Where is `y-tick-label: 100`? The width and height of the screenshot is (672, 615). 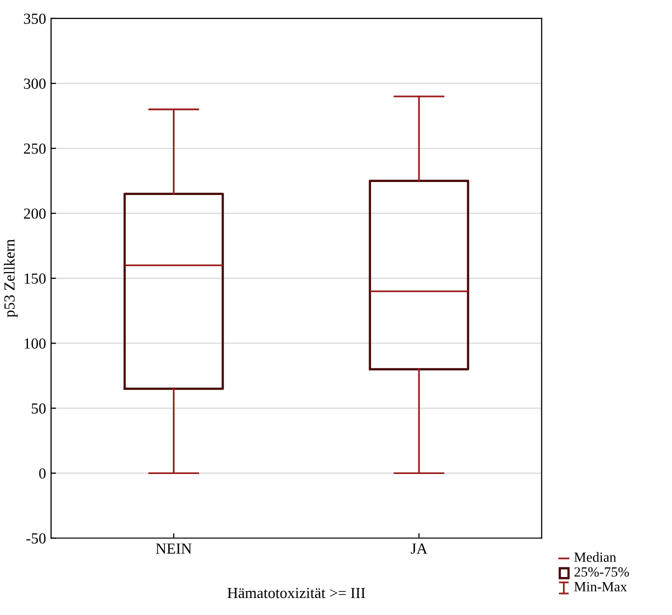 y-tick-label: 100 is located at coordinates (35, 343).